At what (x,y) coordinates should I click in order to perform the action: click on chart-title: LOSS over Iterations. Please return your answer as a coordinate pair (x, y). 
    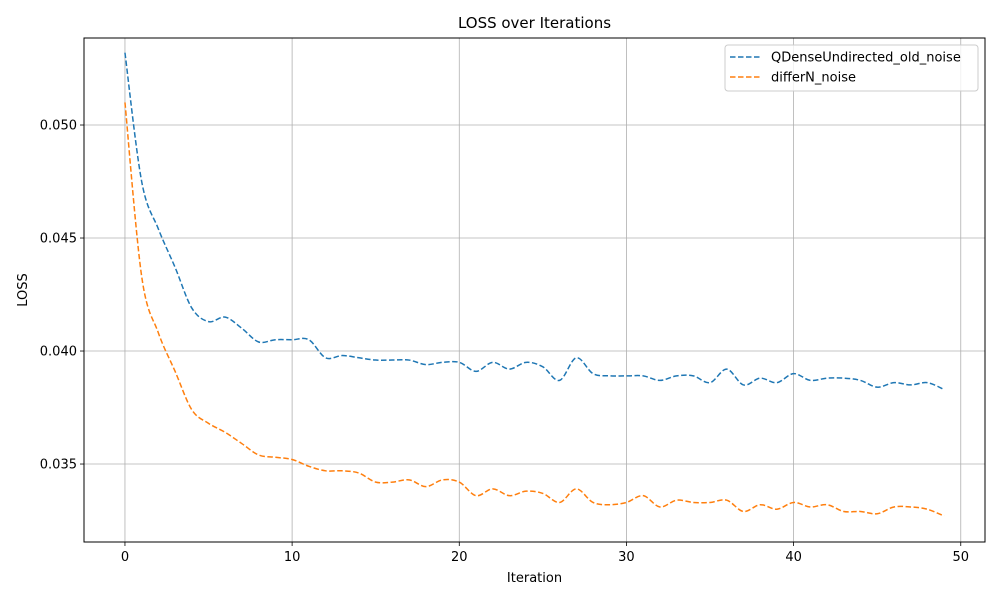
    Looking at the image, I should click on (534, 23).